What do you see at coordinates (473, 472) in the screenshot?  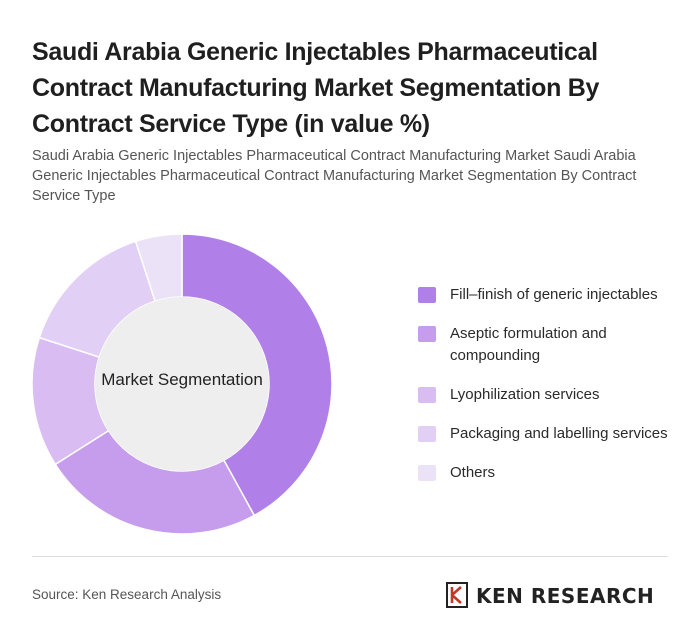 I see `legend-label: Others` at bounding box center [473, 472].